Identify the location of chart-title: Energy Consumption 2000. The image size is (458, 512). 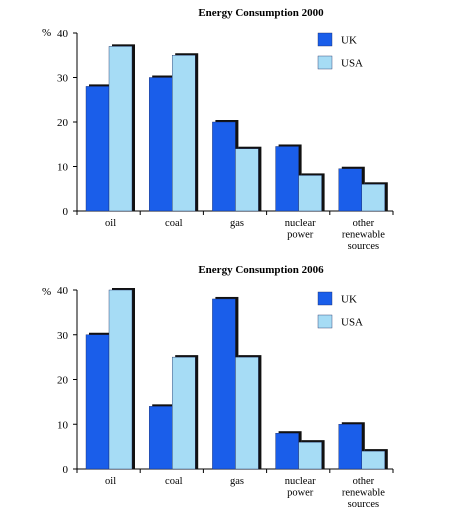
(261, 13).